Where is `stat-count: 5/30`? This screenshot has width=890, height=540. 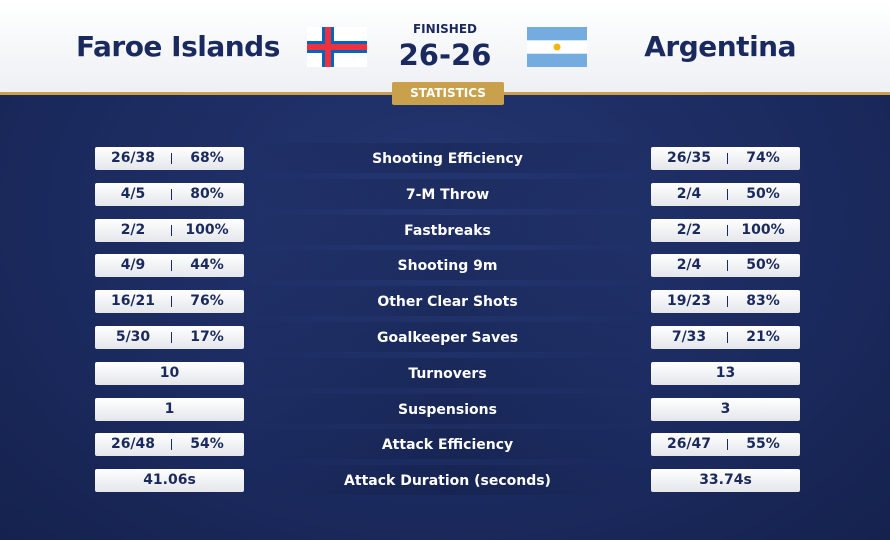 stat-count: 5/30 is located at coordinates (133, 337).